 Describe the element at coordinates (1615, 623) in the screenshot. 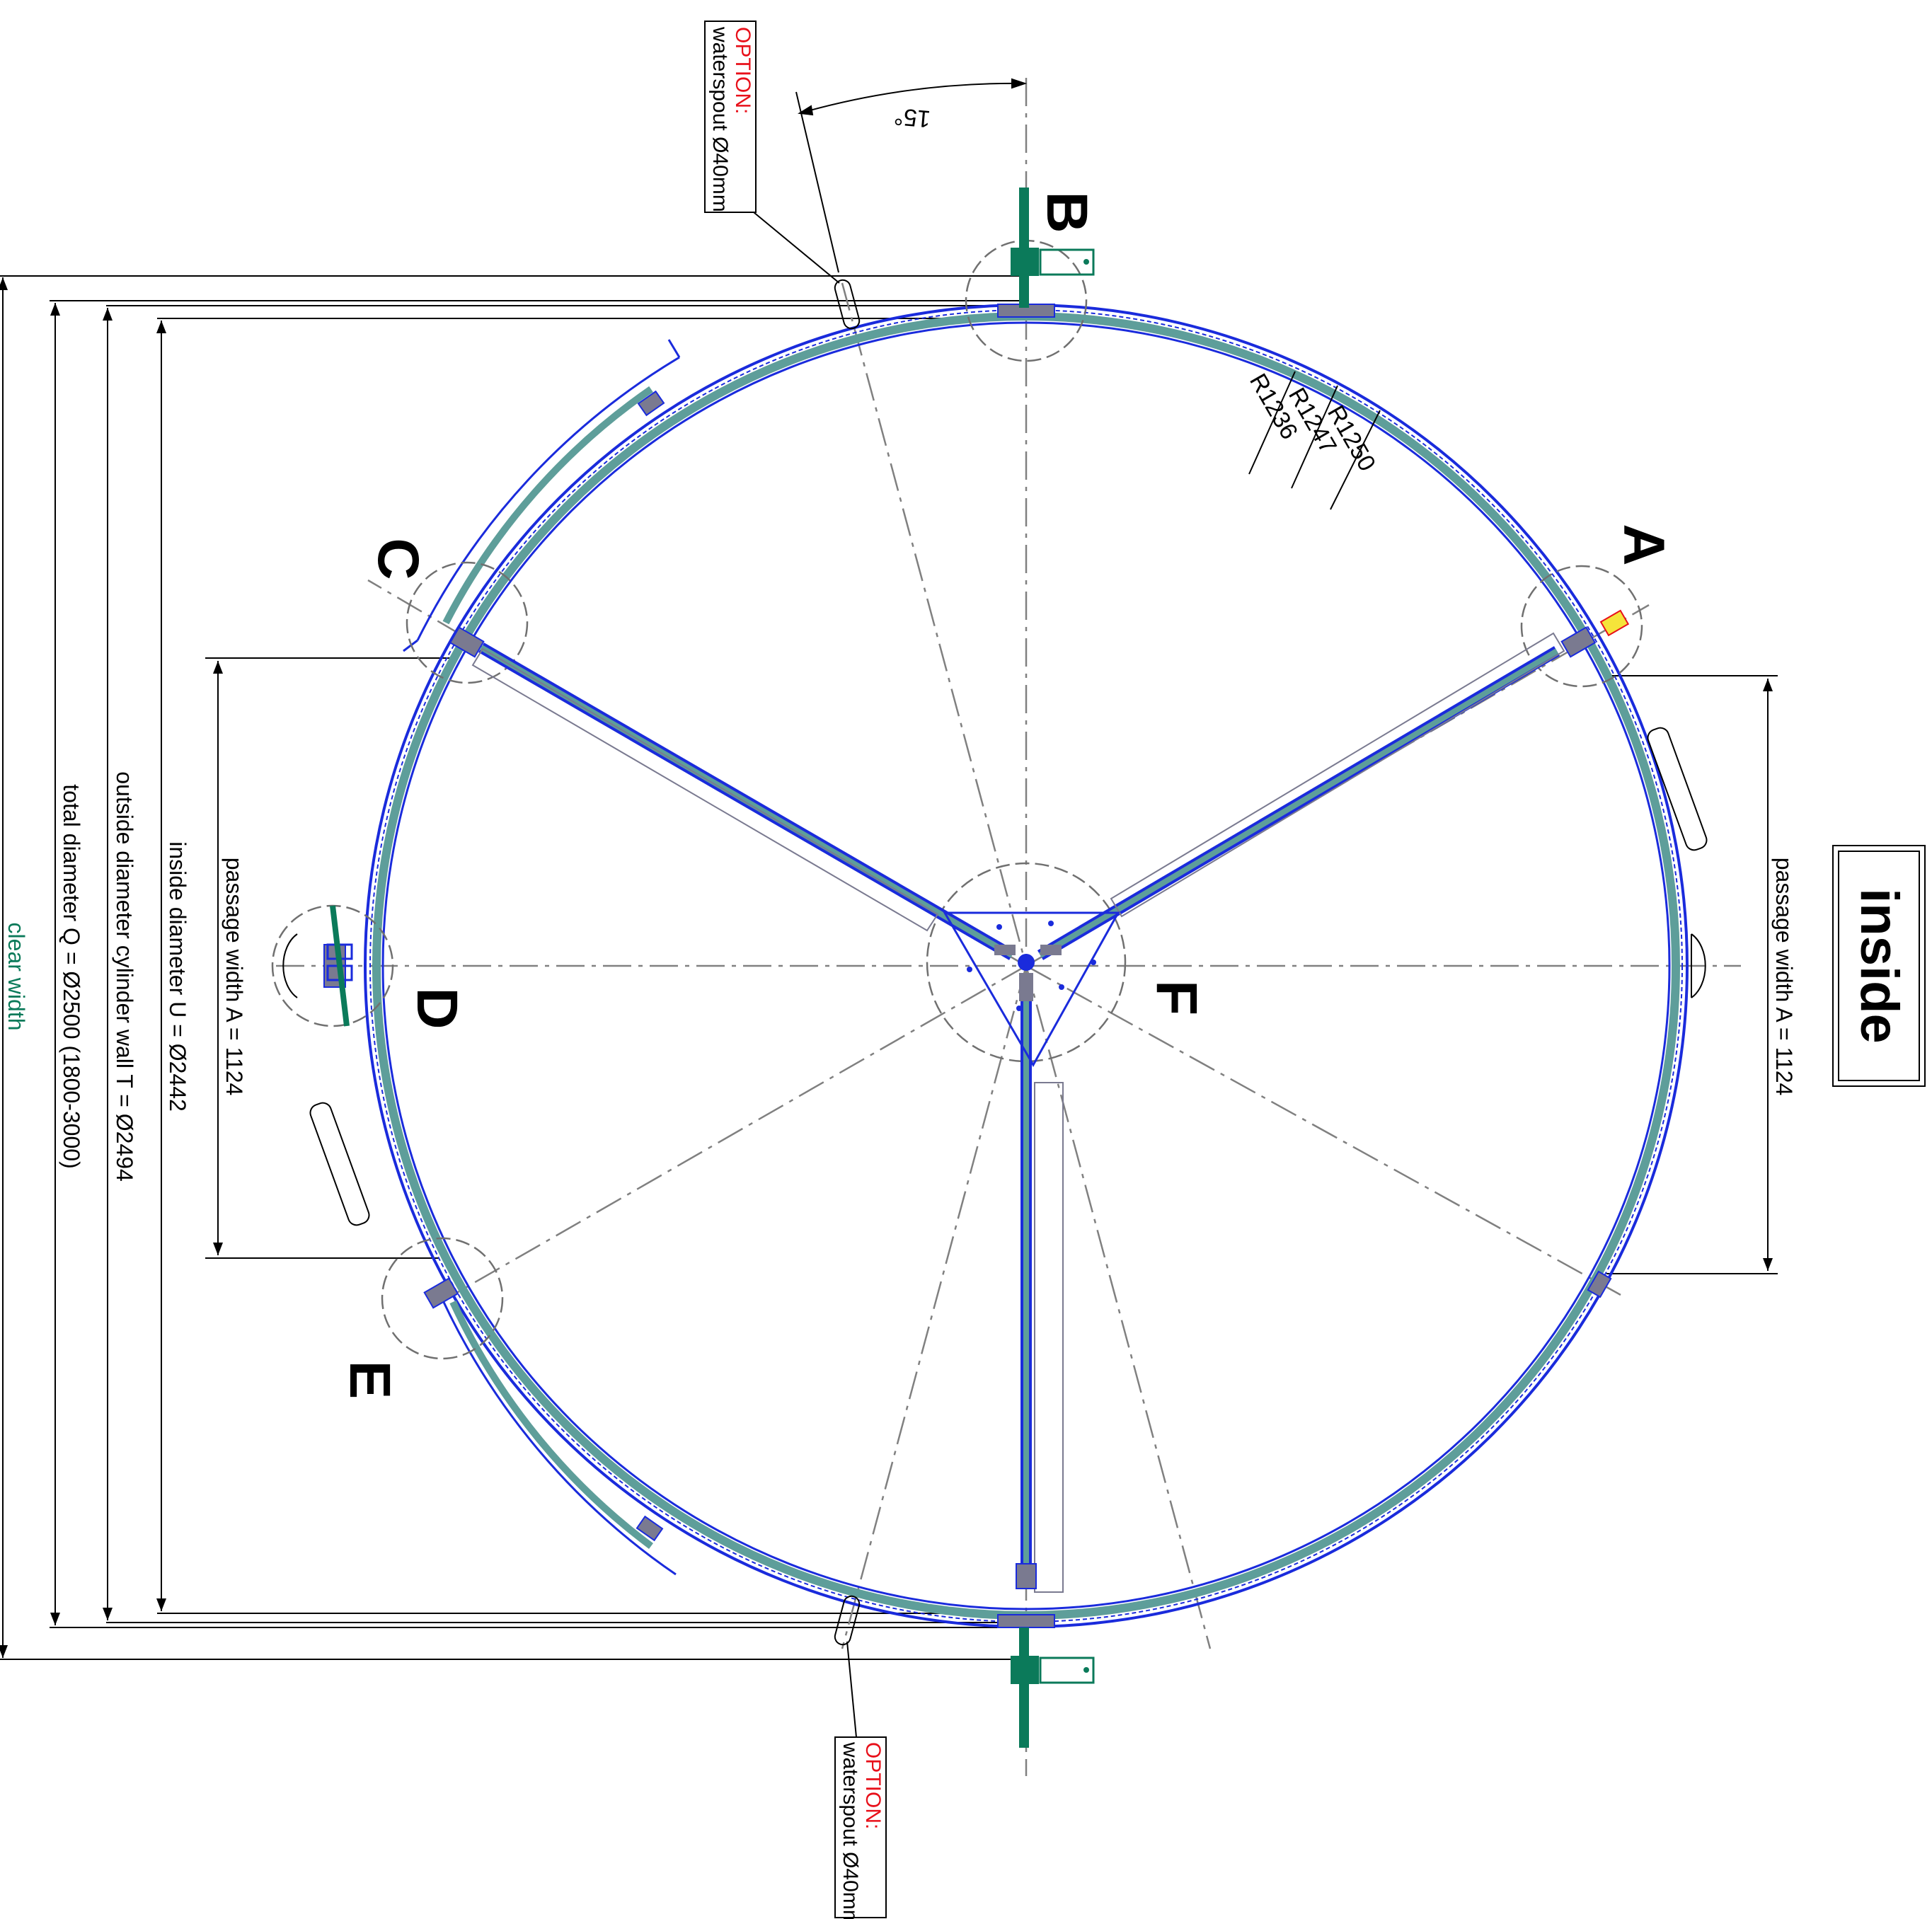

I see `yellow-fitting-A` at that location.